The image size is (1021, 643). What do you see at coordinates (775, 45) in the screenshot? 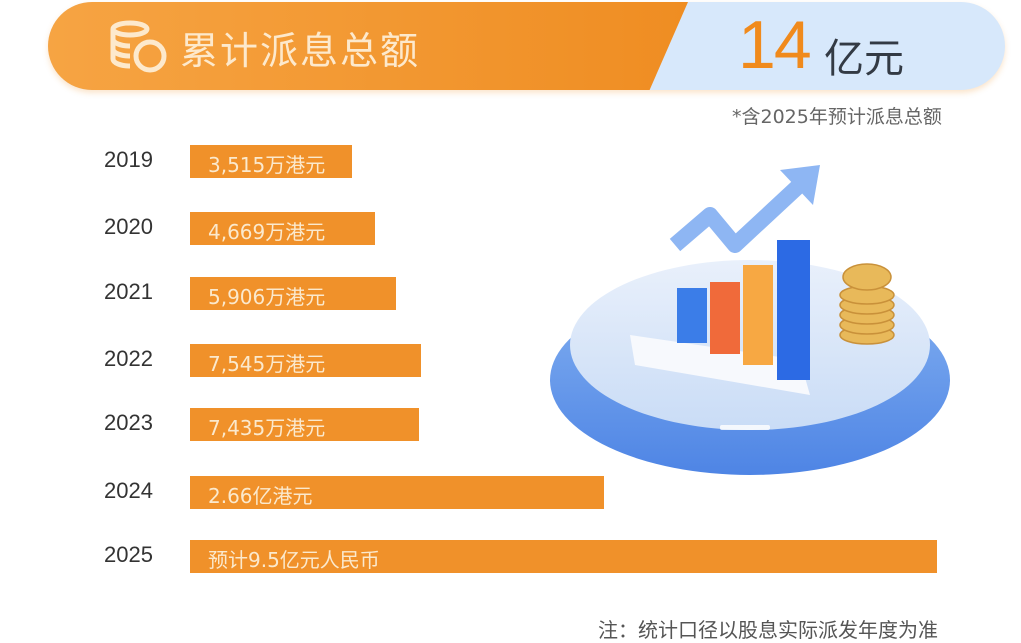
I see `total-value: 14` at bounding box center [775, 45].